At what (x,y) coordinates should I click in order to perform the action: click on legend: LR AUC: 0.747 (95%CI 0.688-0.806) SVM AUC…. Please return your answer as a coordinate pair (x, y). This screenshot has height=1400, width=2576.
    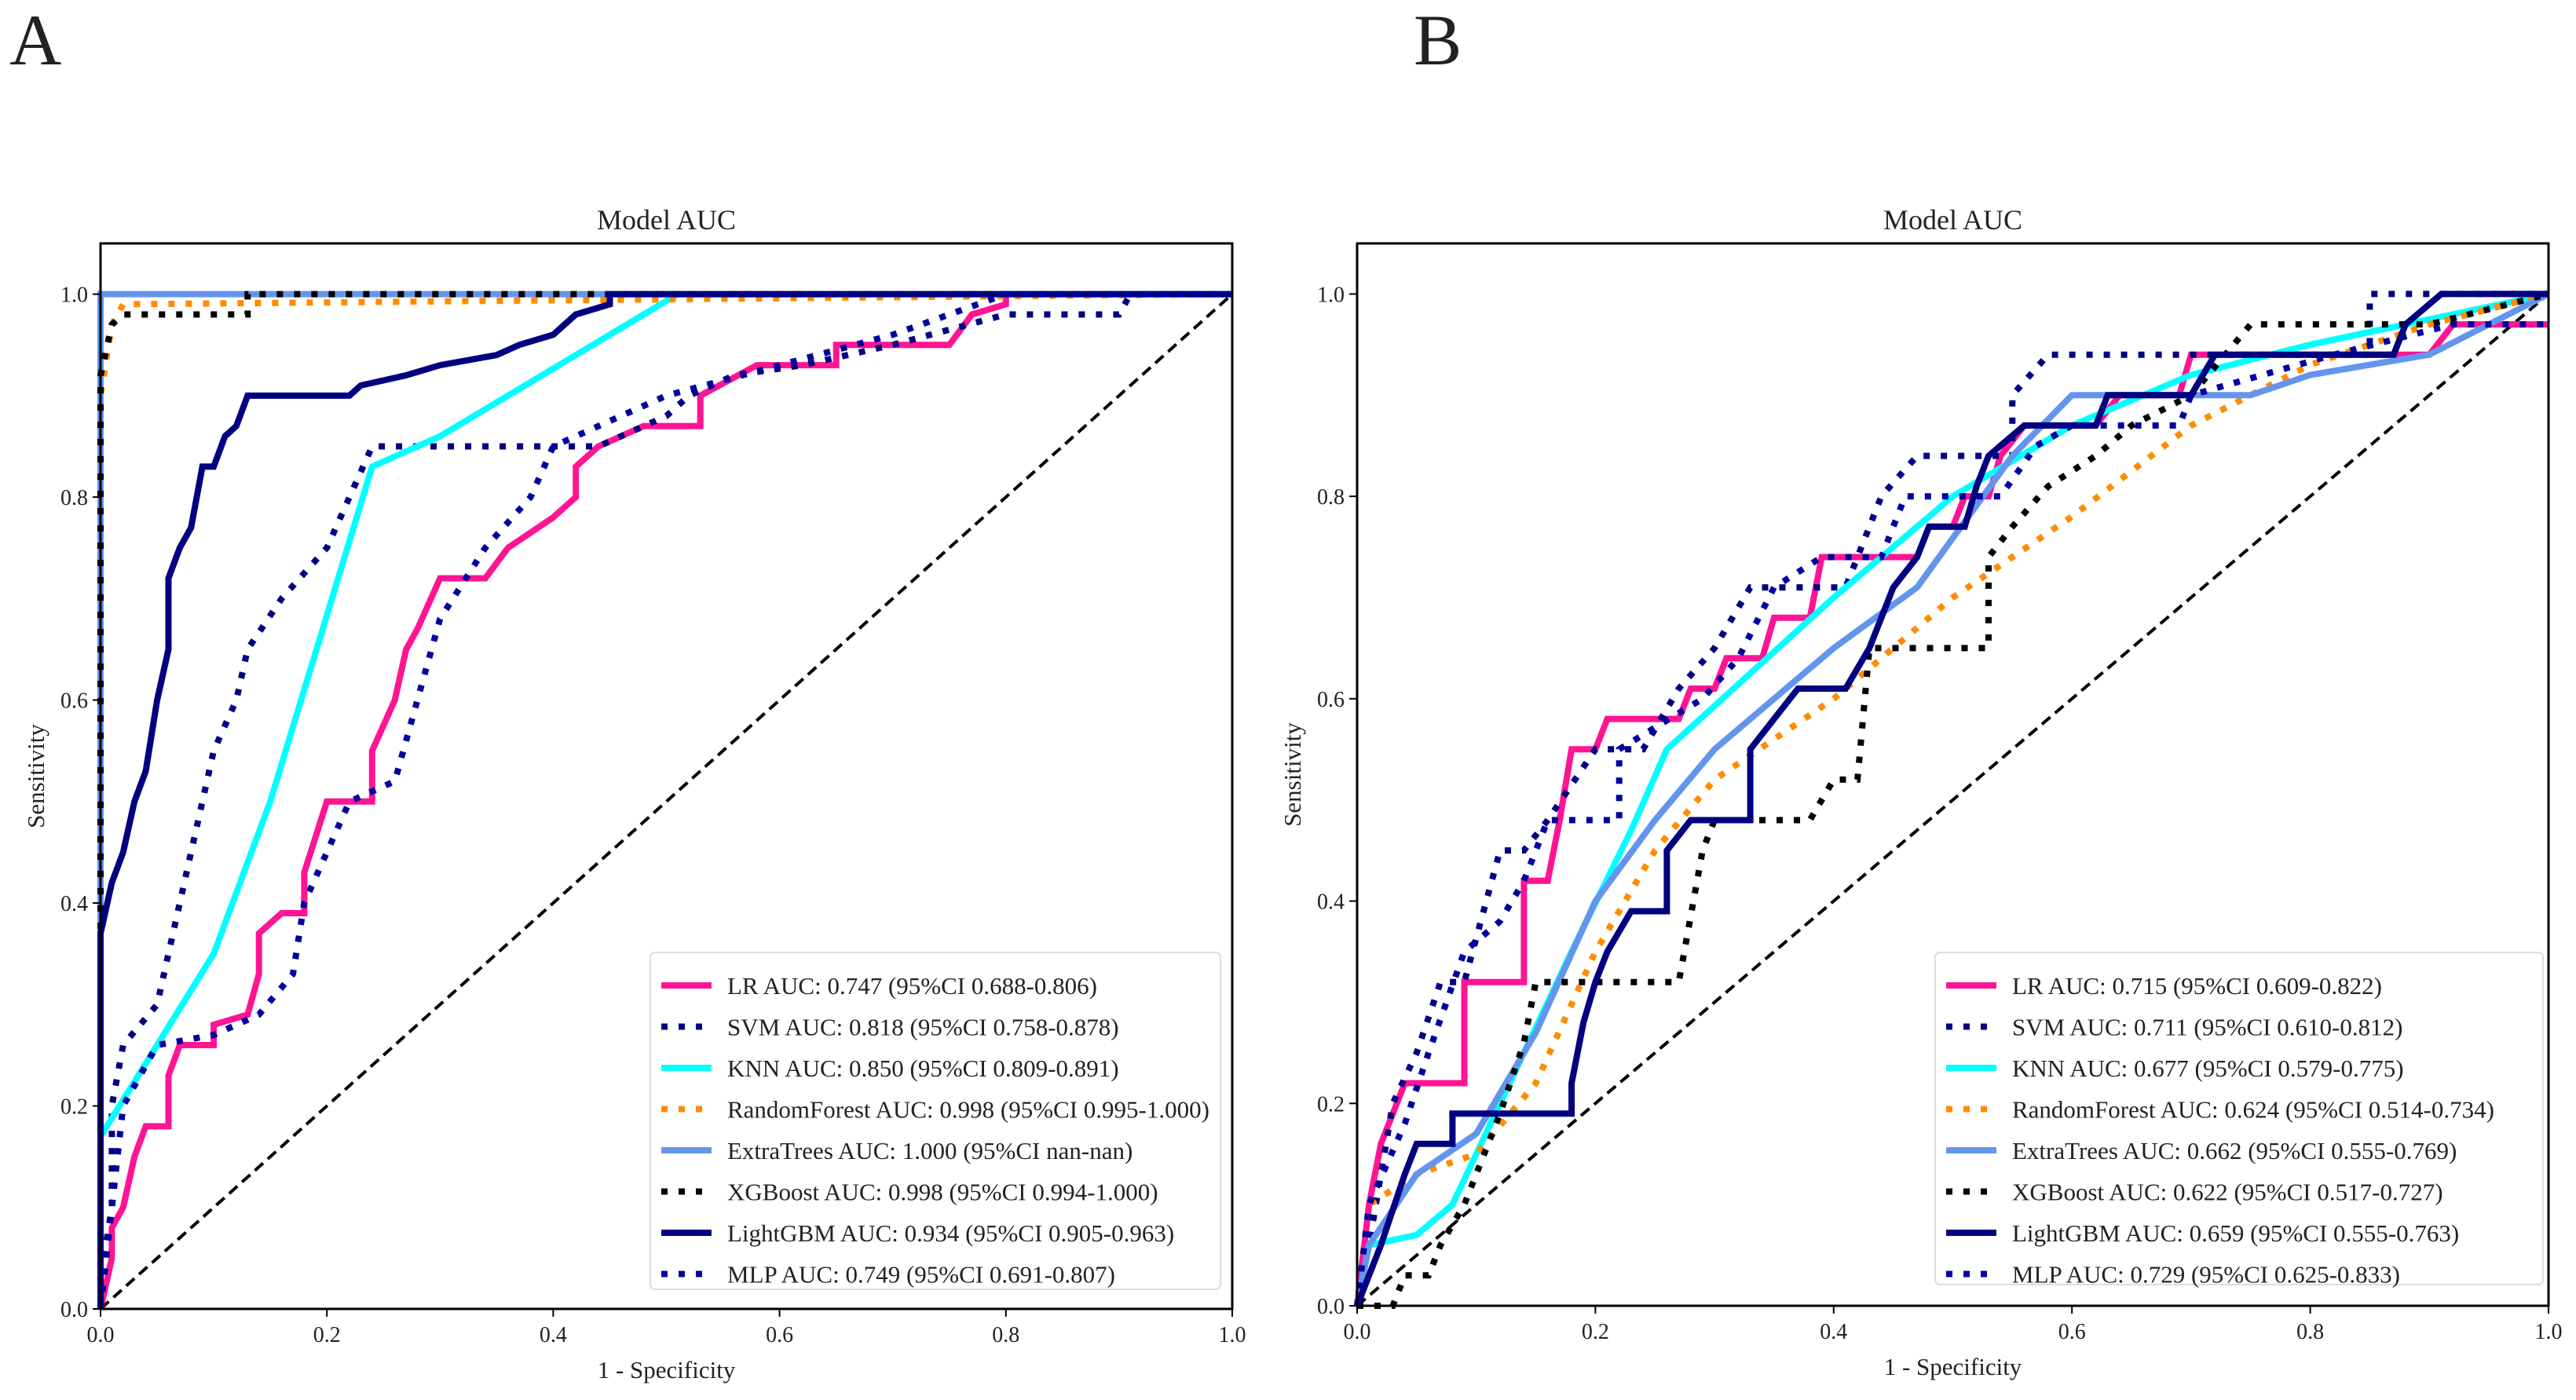
    Looking at the image, I should click on (935, 1121).